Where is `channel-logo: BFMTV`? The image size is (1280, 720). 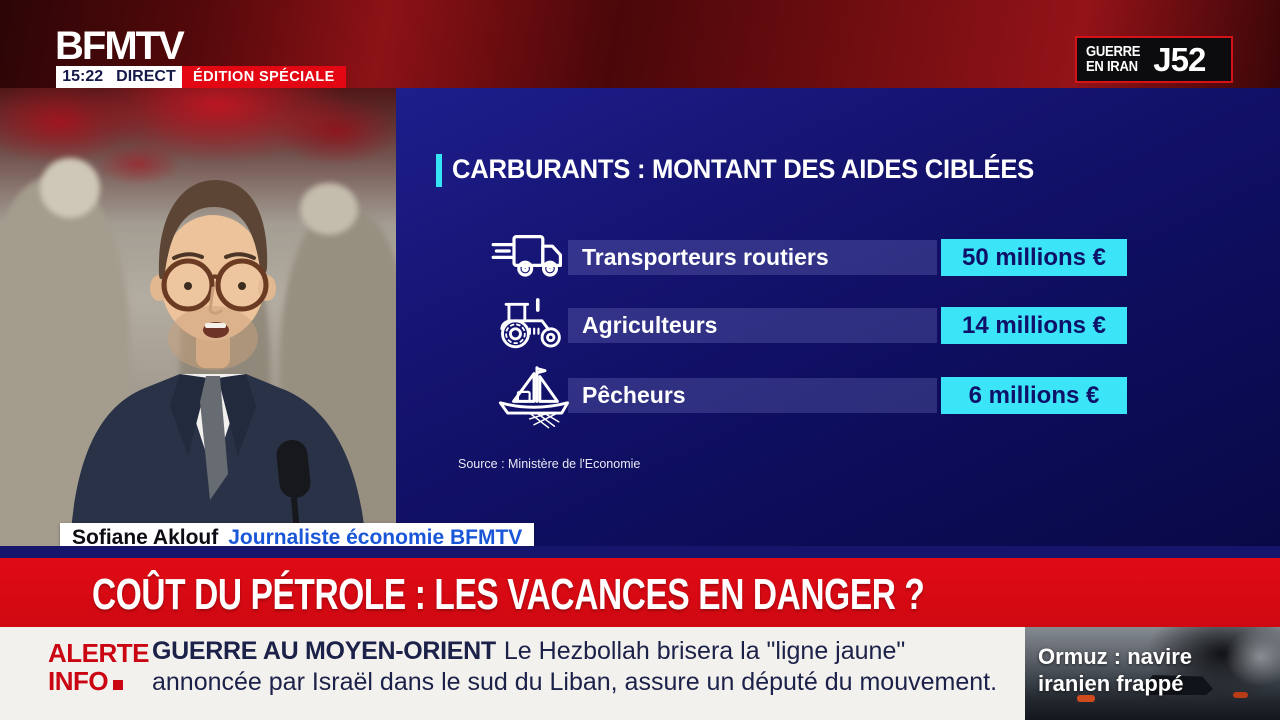 channel-logo: BFMTV is located at coordinates (120, 46).